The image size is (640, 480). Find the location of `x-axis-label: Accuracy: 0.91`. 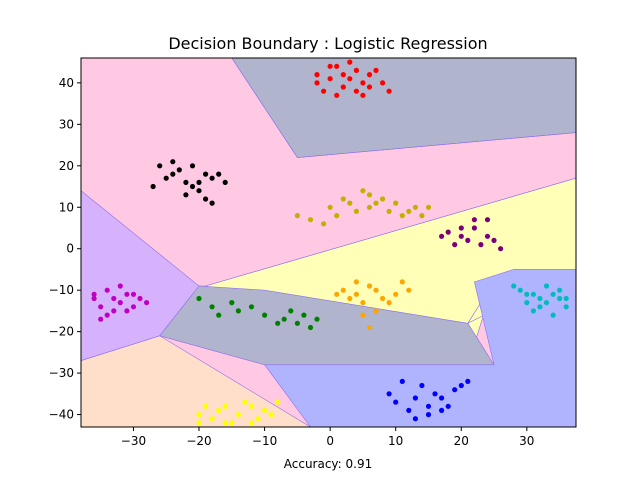

x-axis-label: Accuracy: 0.91 is located at coordinates (328, 464).